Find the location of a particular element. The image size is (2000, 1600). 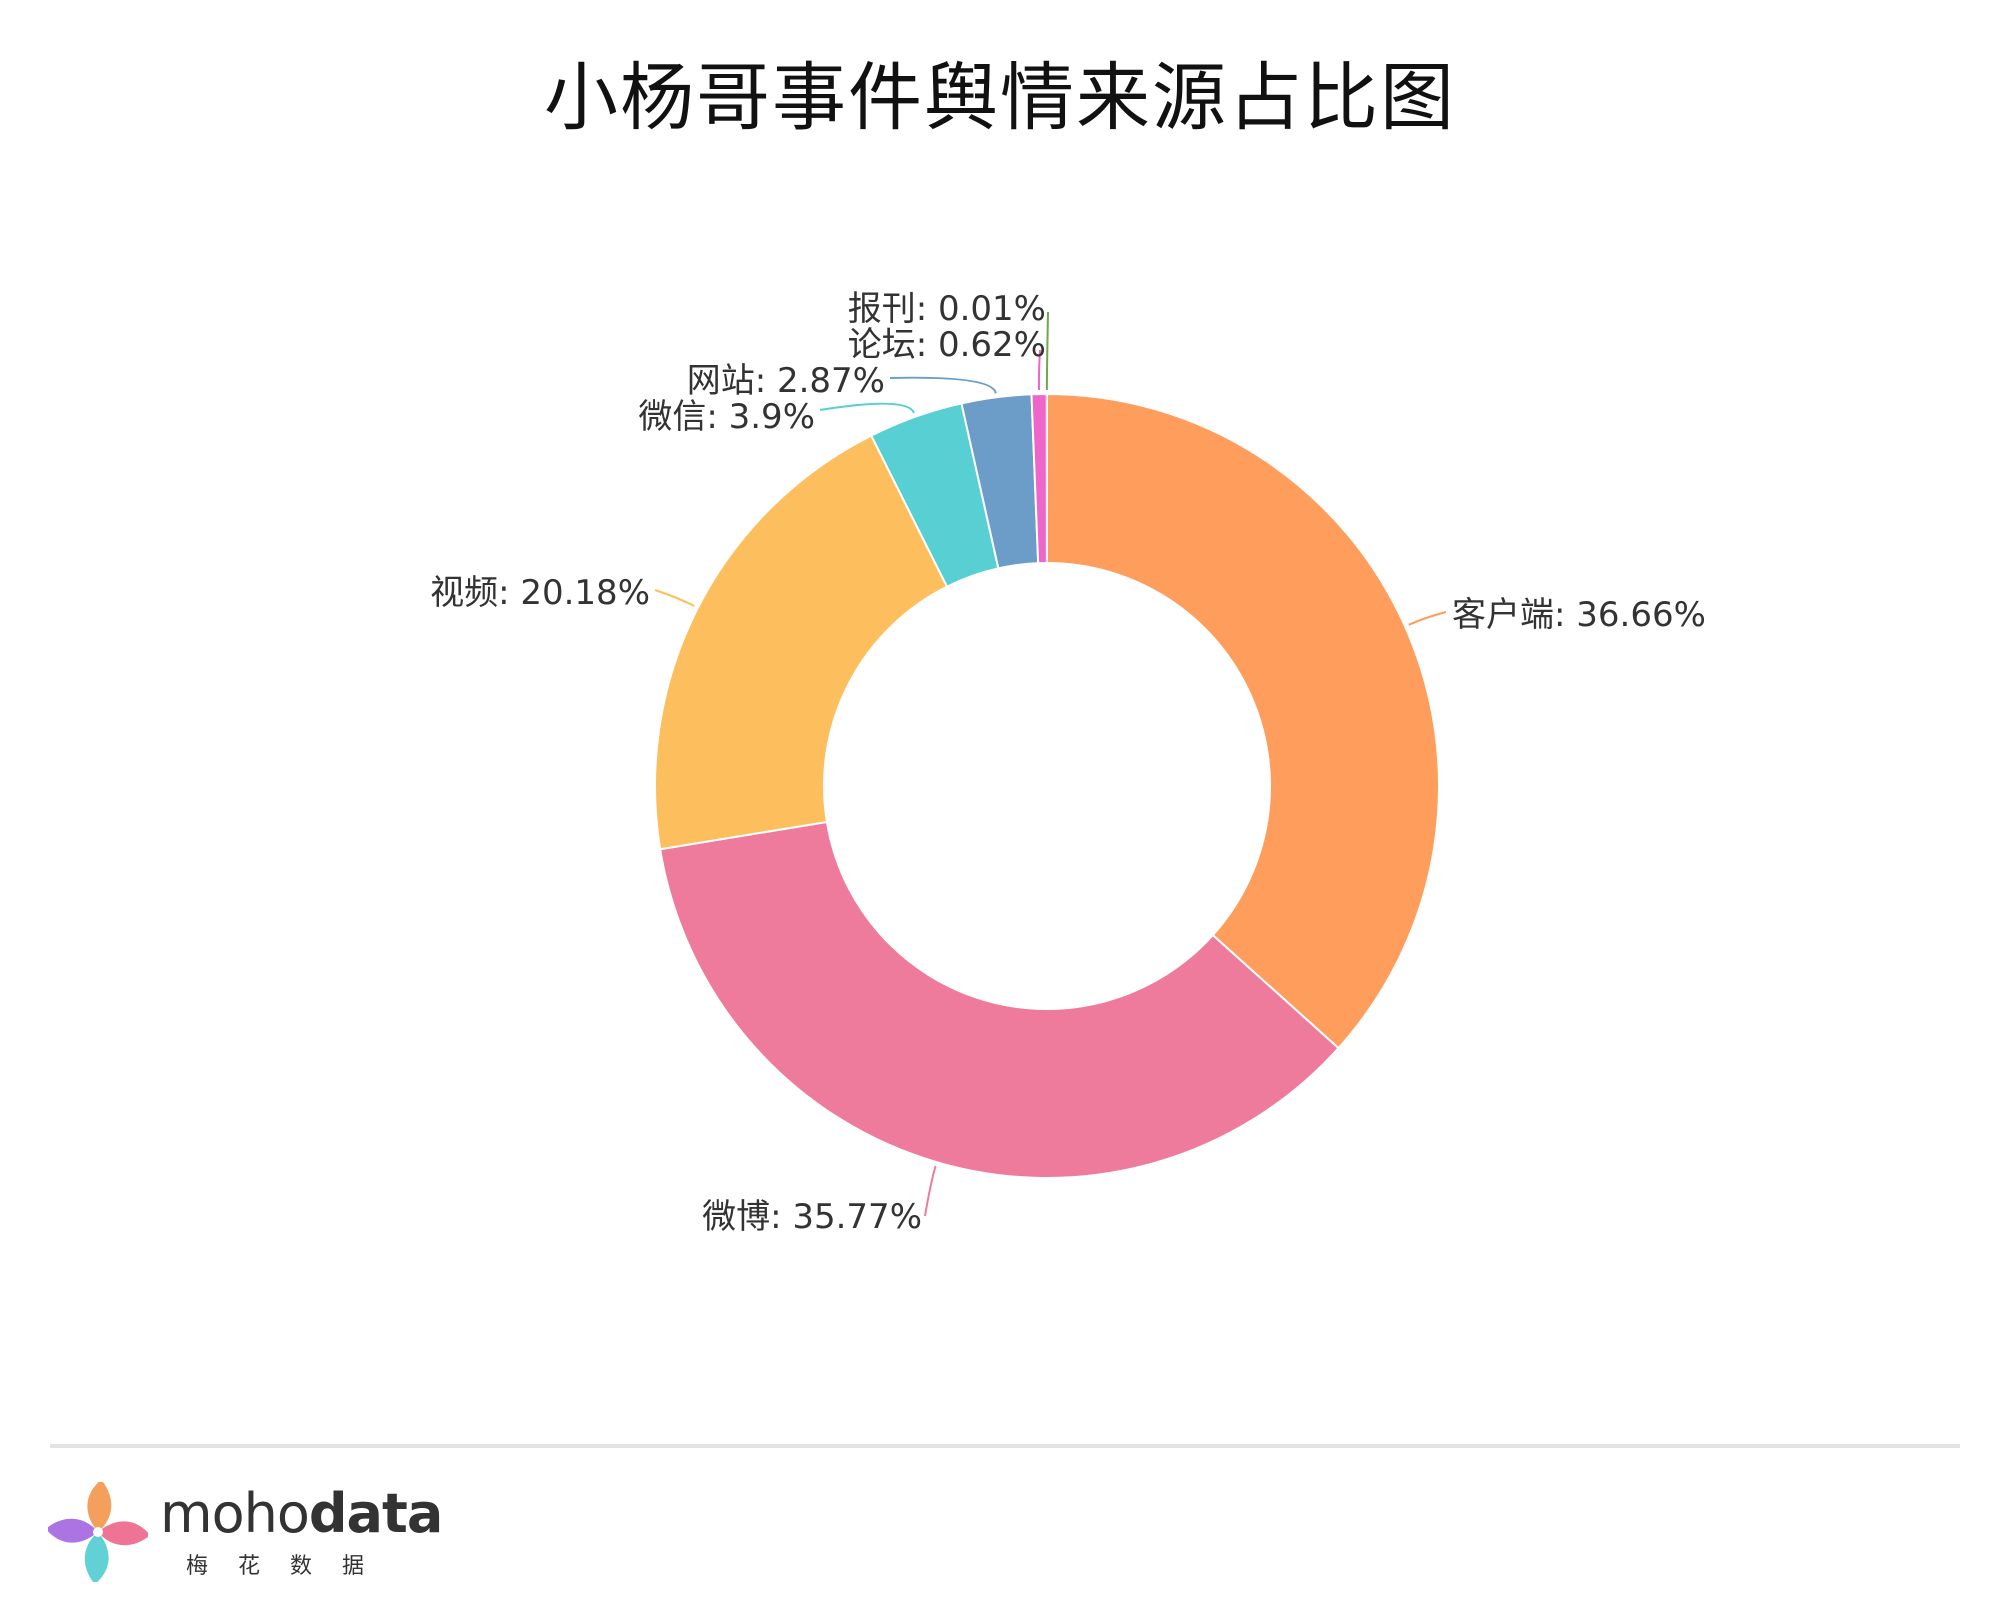

footer-divider is located at coordinates (1005, 1446).